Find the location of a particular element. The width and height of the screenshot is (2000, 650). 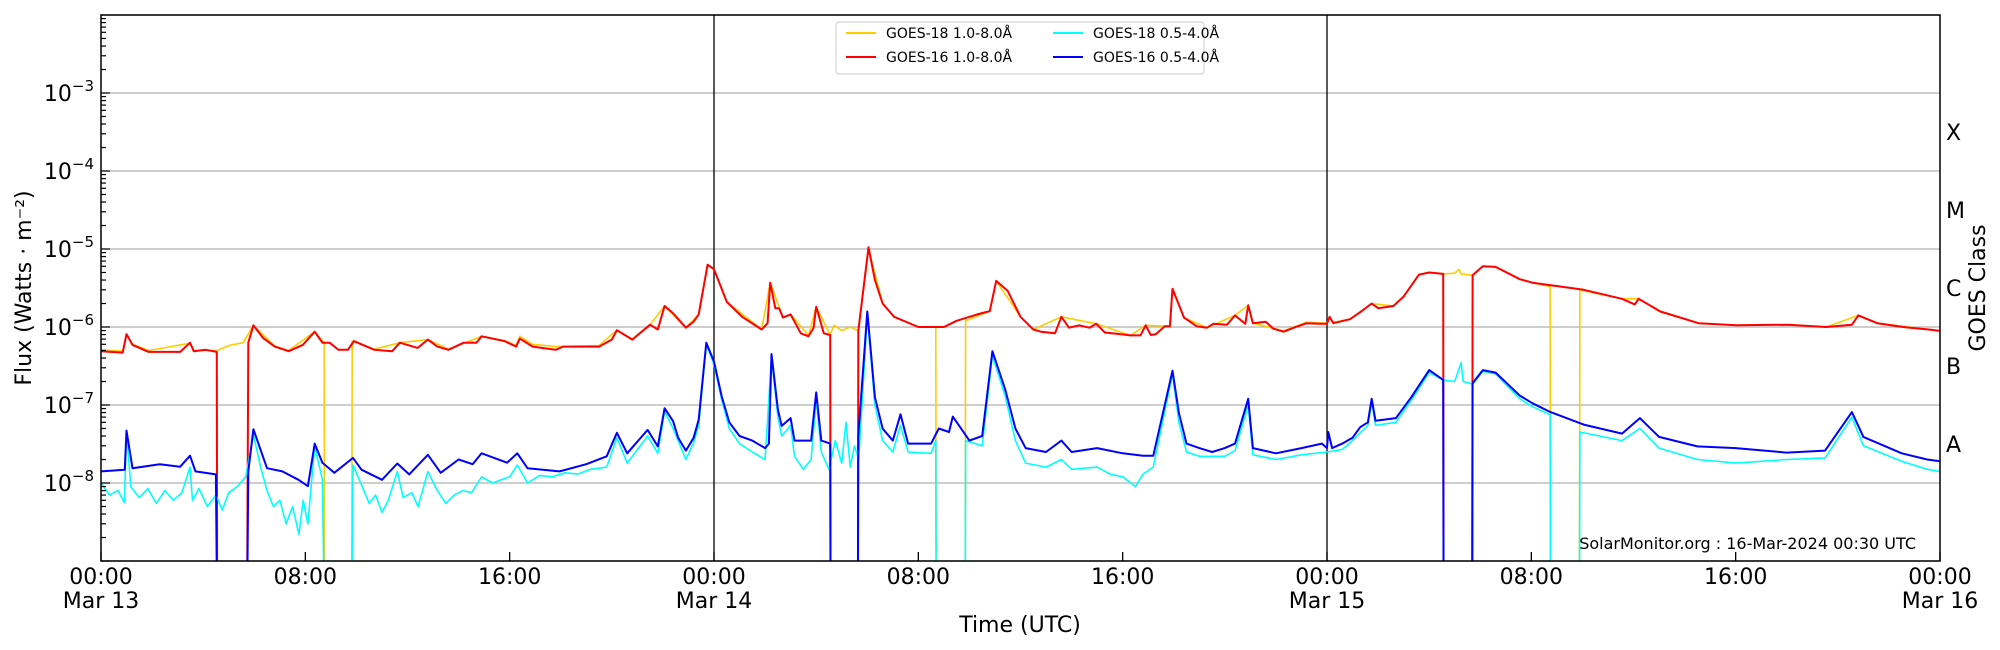

y-tick-label: 10⁻⁵ is located at coordinates (69, 248).